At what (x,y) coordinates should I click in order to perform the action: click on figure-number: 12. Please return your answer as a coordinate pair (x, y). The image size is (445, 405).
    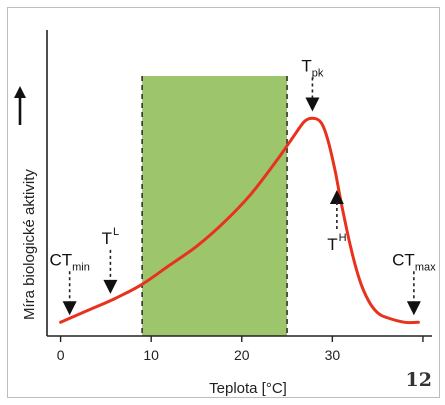
    Looking at the image, I should click on (419, 380).